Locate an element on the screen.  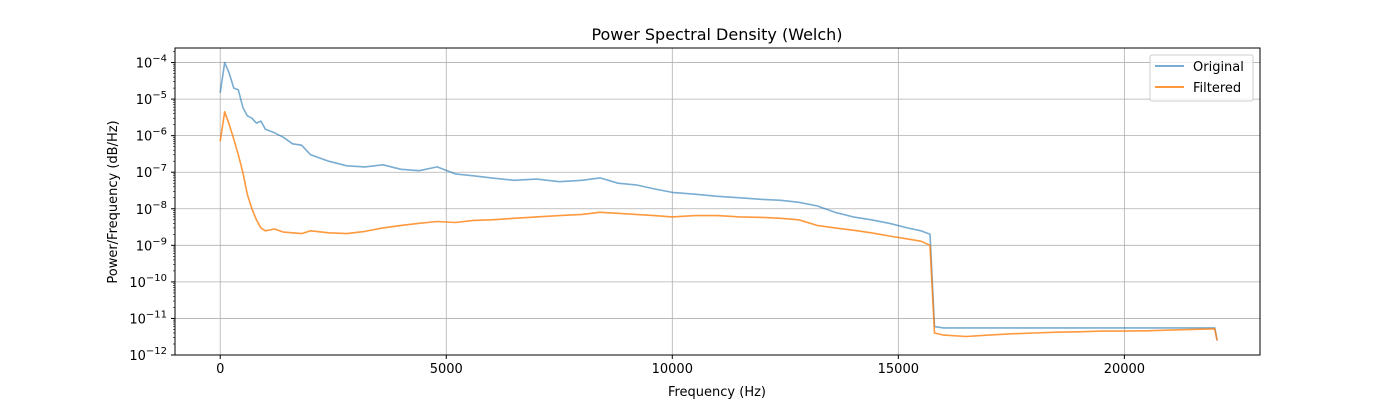
y-tick-label: 10⁻⁶ is located at coordinates (151, 136).